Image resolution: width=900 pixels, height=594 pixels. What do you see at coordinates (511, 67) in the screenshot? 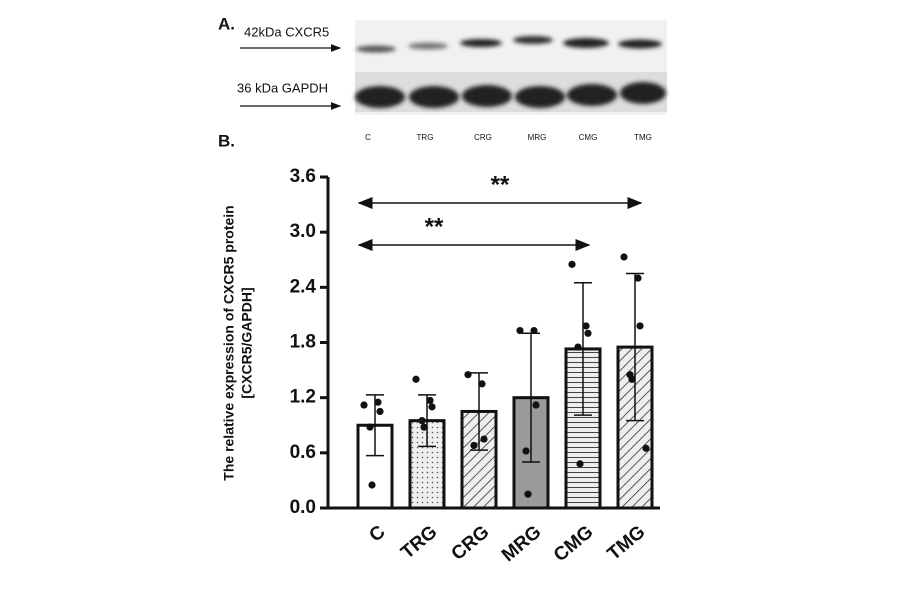
I see `blot-image` at bounding box center [511, 67].